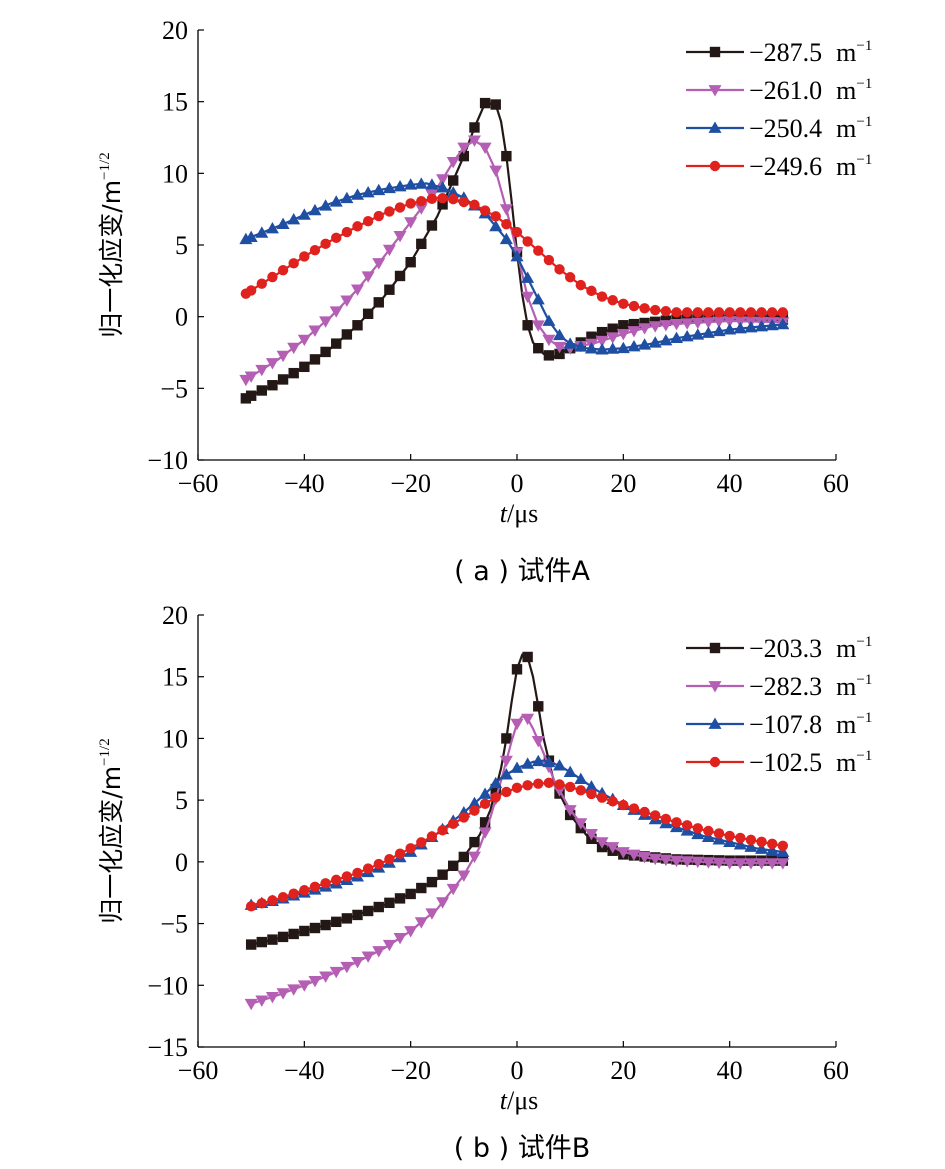 This screenshot has height=1169, width=945. Describe the element at coordinates (181, 862) in the screenshot. I see `y-tick-label: 0` at that location.